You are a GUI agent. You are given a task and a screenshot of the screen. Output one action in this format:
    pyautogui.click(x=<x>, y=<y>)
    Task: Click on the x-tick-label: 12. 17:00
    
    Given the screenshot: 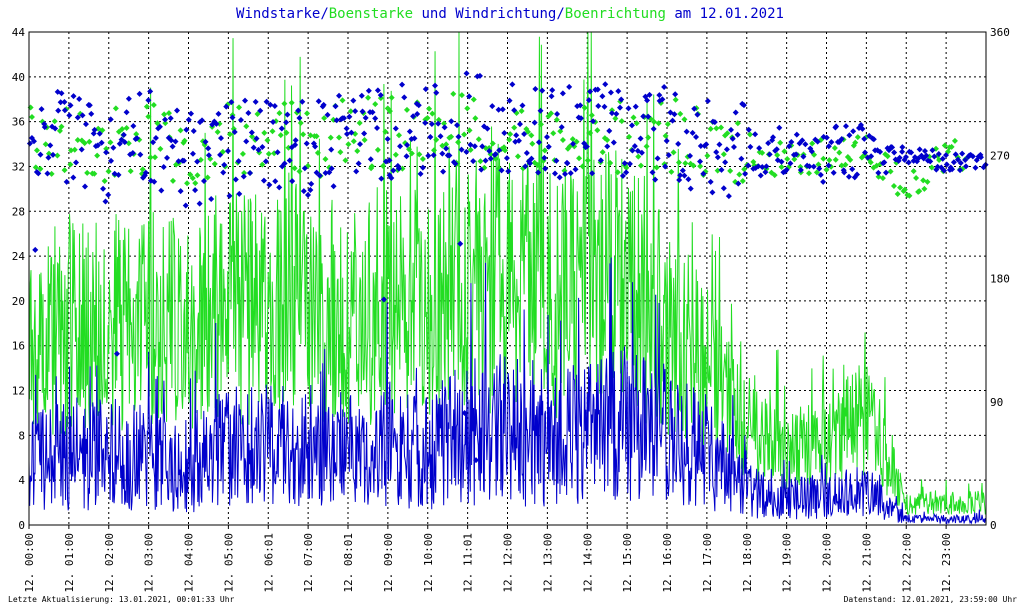 What is the action you would take?
    pyautogui.click(x=707, y=563)
    